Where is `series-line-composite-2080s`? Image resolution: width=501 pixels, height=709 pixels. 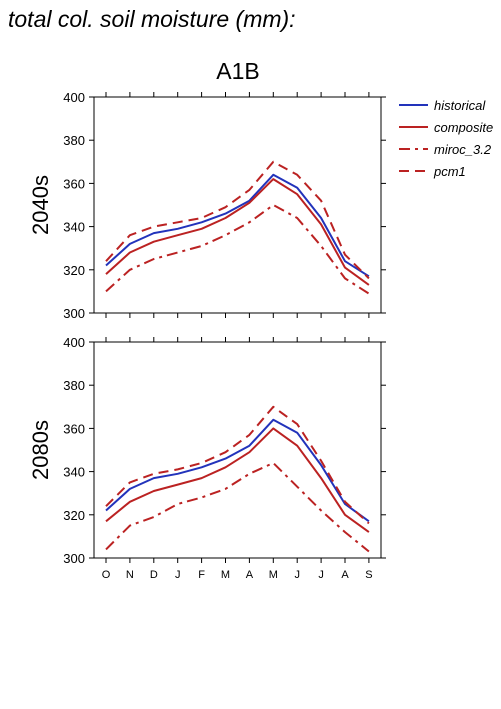 series-line-composite-2080s is located at coordinates (237, 480).